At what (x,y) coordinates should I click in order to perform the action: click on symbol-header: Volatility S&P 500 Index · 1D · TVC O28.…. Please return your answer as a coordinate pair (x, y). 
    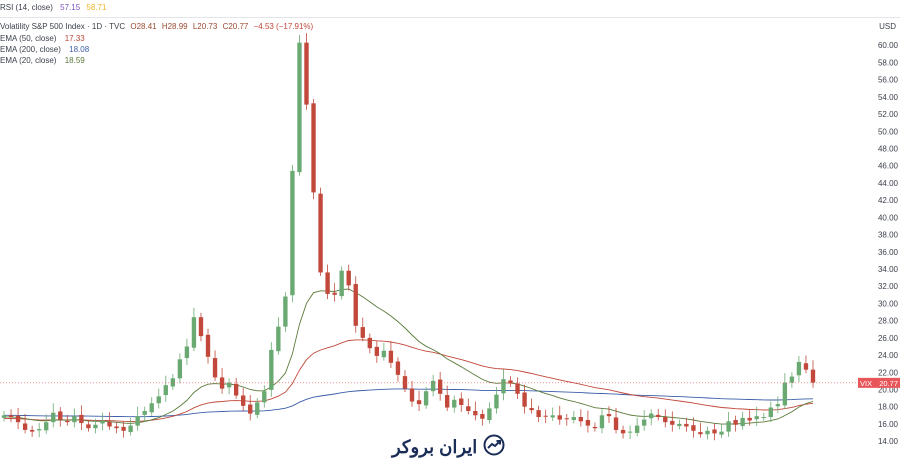
    Looking at the image, I should click on (158, 26).